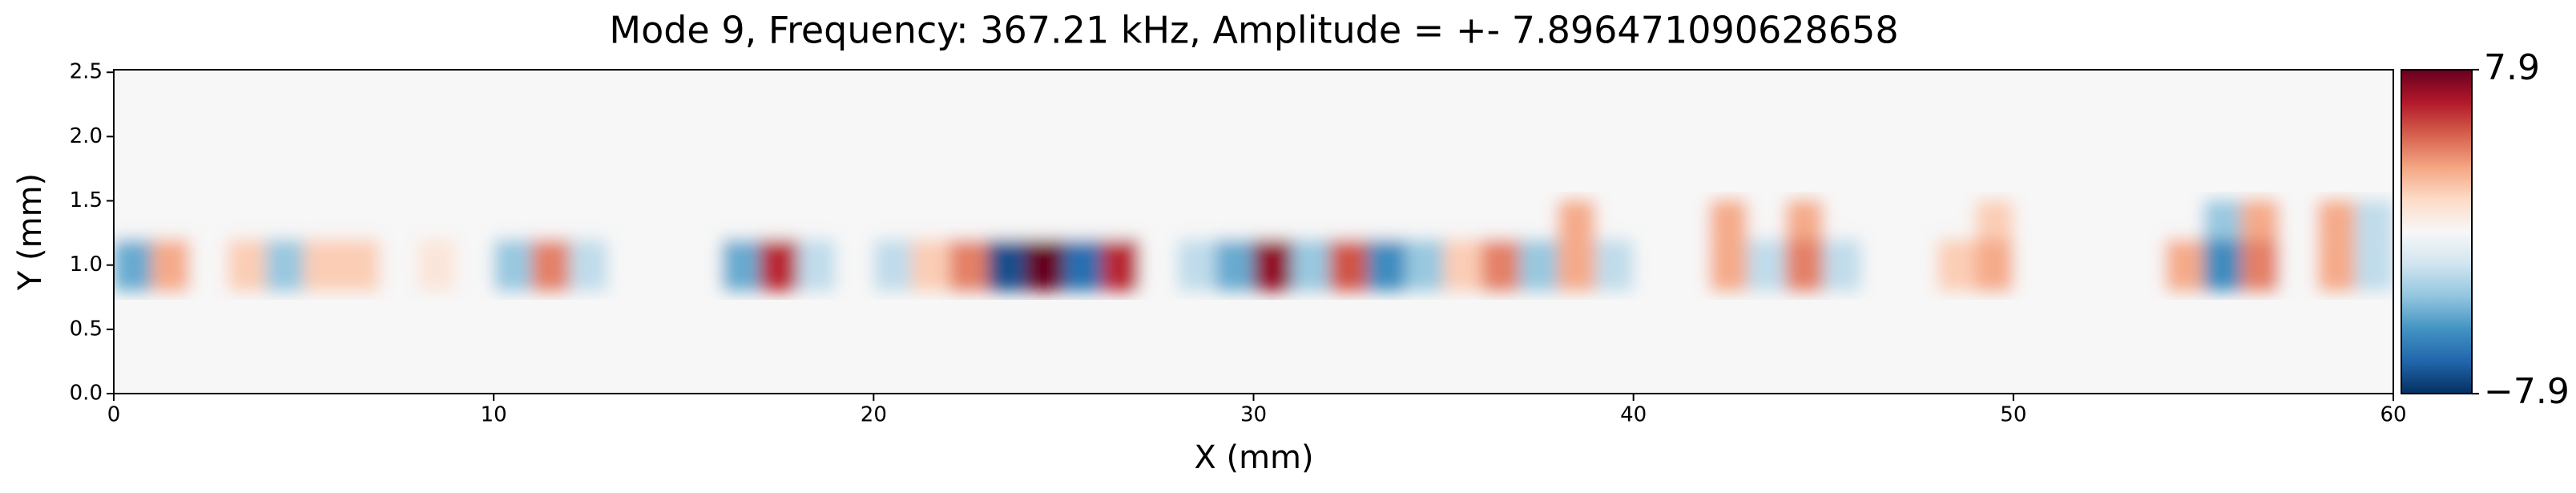  I want to click on x-tick-label: 60, so click(2393, 415).